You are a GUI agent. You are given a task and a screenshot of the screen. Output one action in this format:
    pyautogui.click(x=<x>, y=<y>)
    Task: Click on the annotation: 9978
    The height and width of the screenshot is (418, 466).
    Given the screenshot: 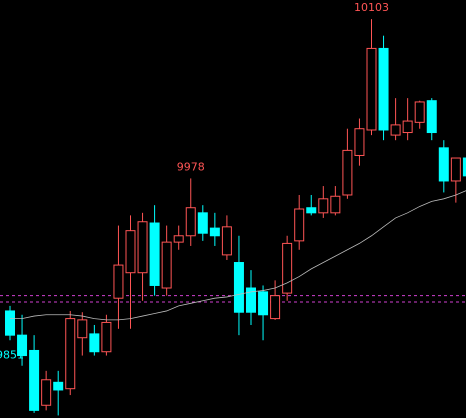 What is the action you would take?
    pyautogui.click(x=191, y=166)
    